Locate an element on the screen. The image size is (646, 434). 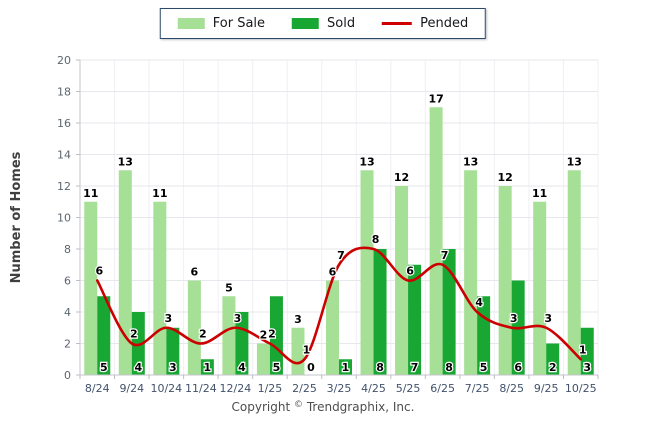
x-tick-label: 6/25 is located at coordinates (442, 388).